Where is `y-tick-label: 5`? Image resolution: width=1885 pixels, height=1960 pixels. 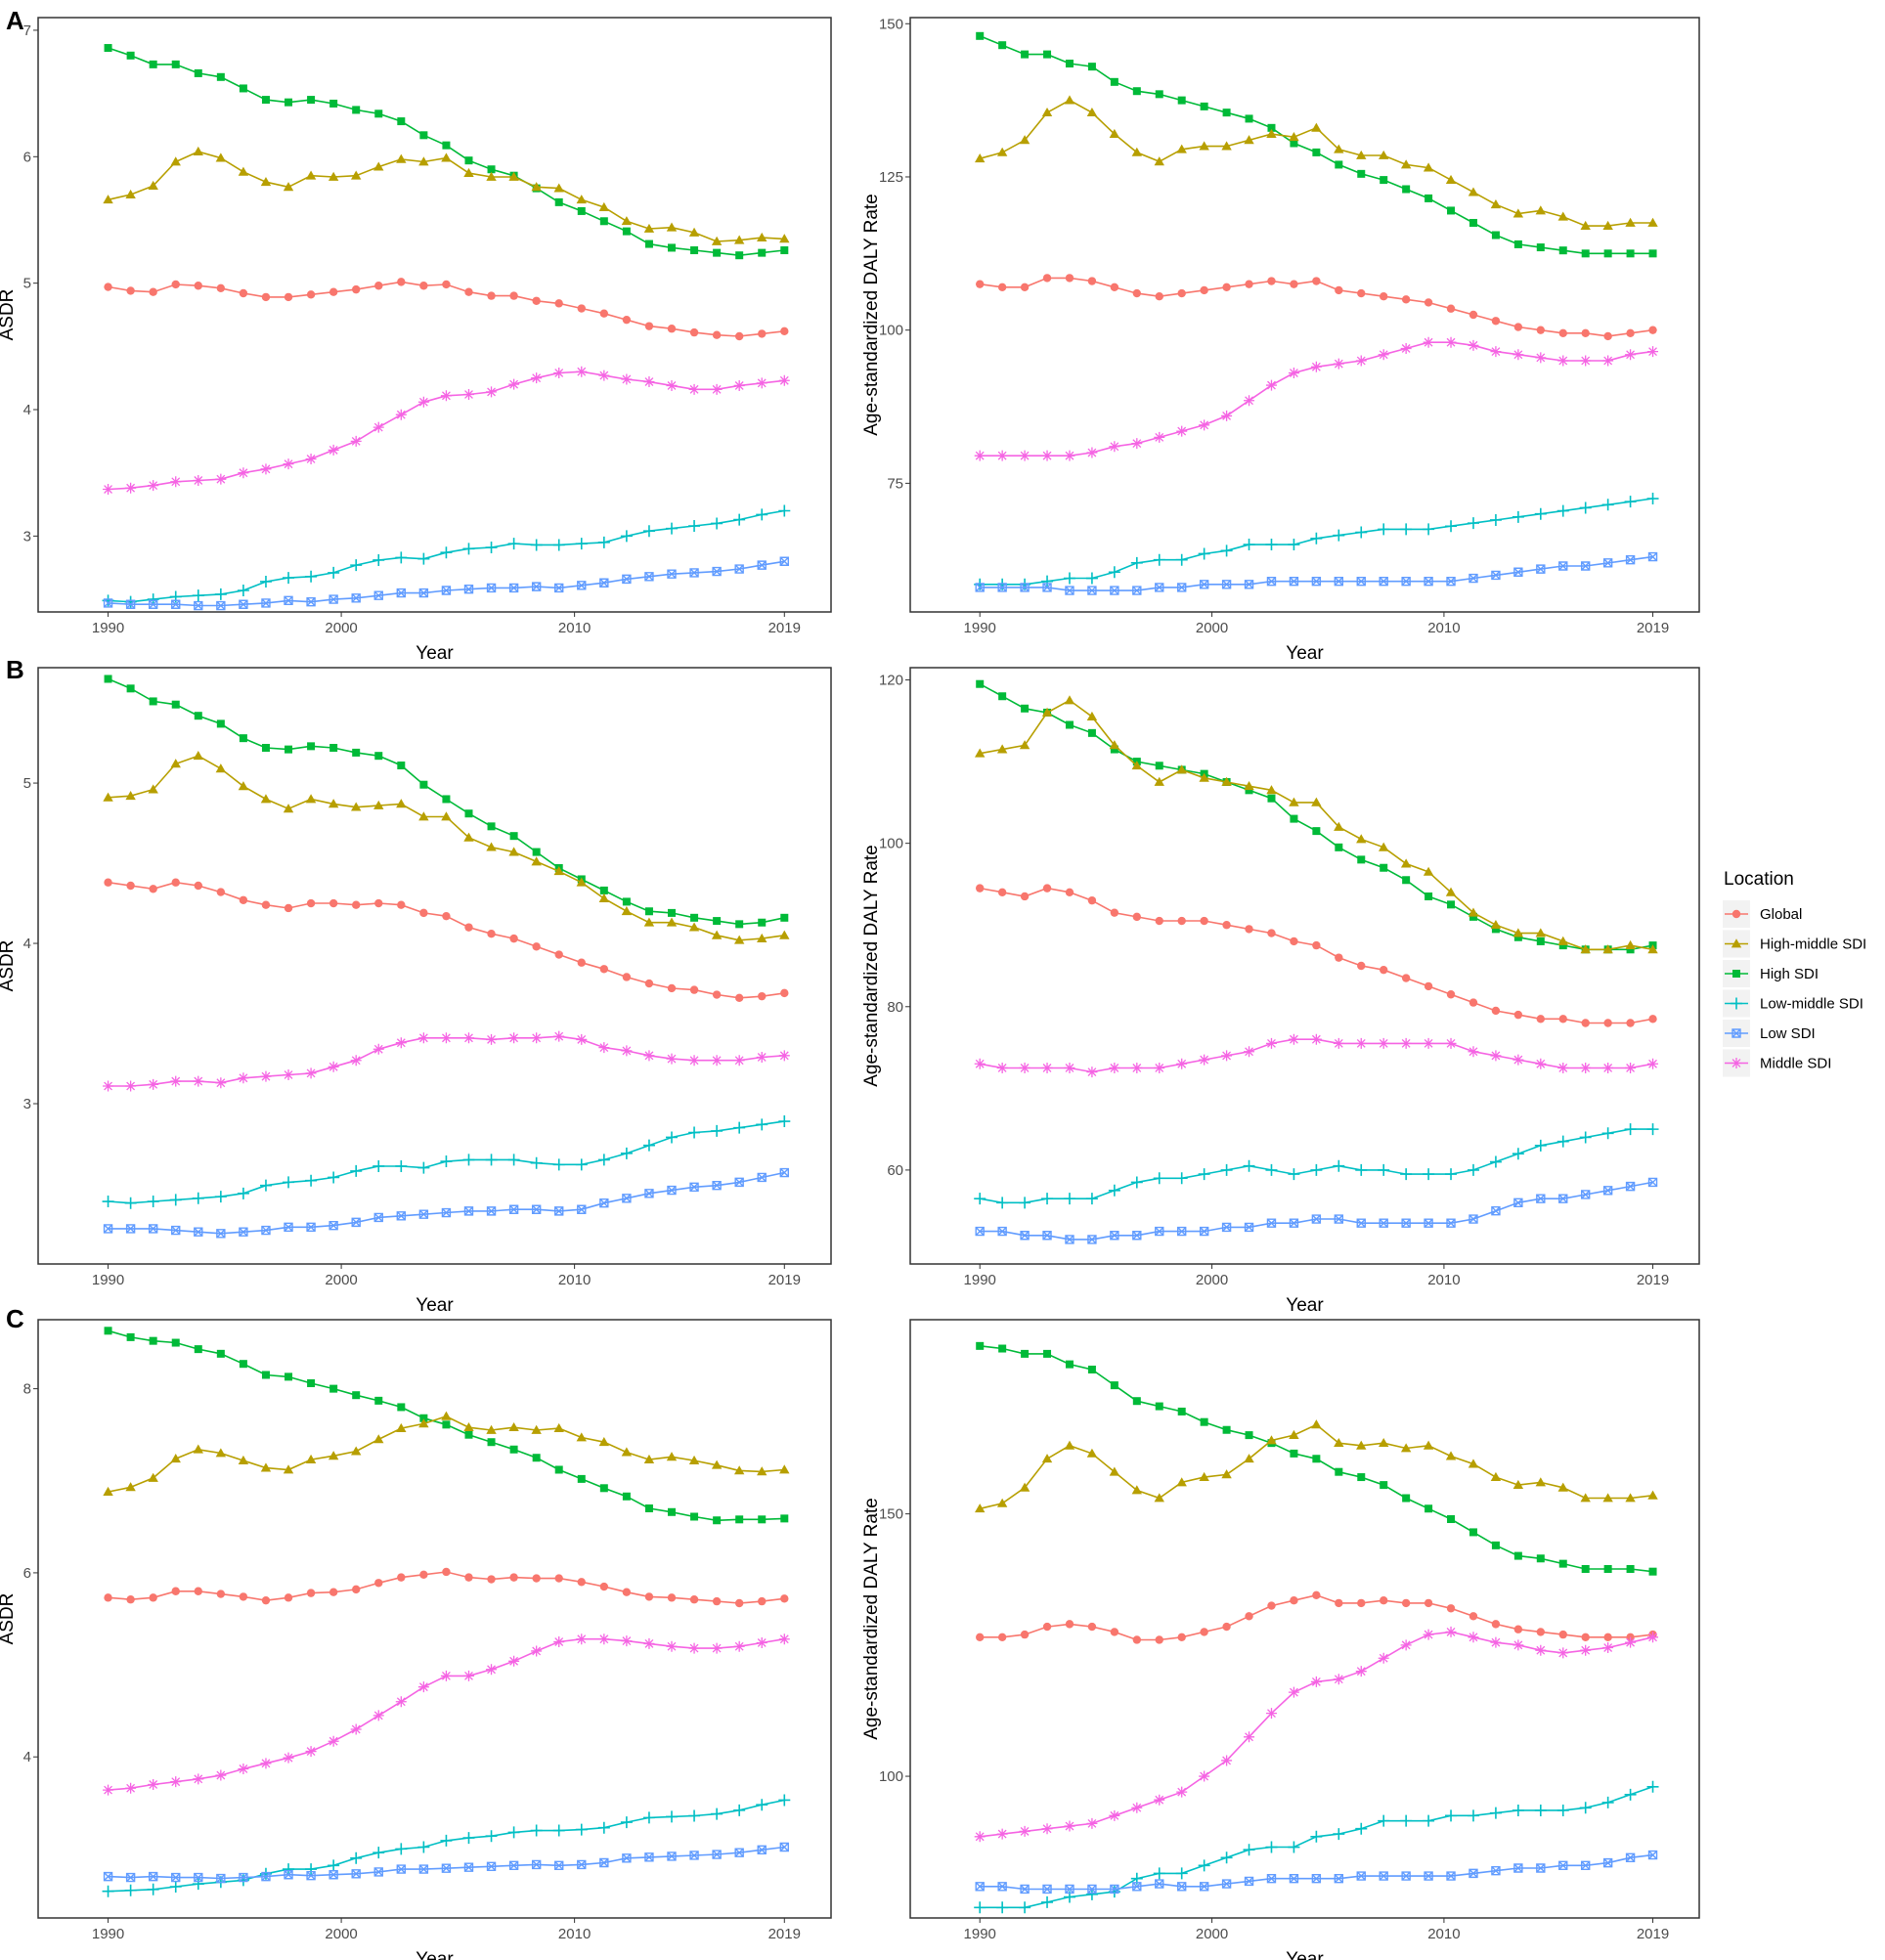
y-tick-label: 5 is located at coordinates (27, 284).